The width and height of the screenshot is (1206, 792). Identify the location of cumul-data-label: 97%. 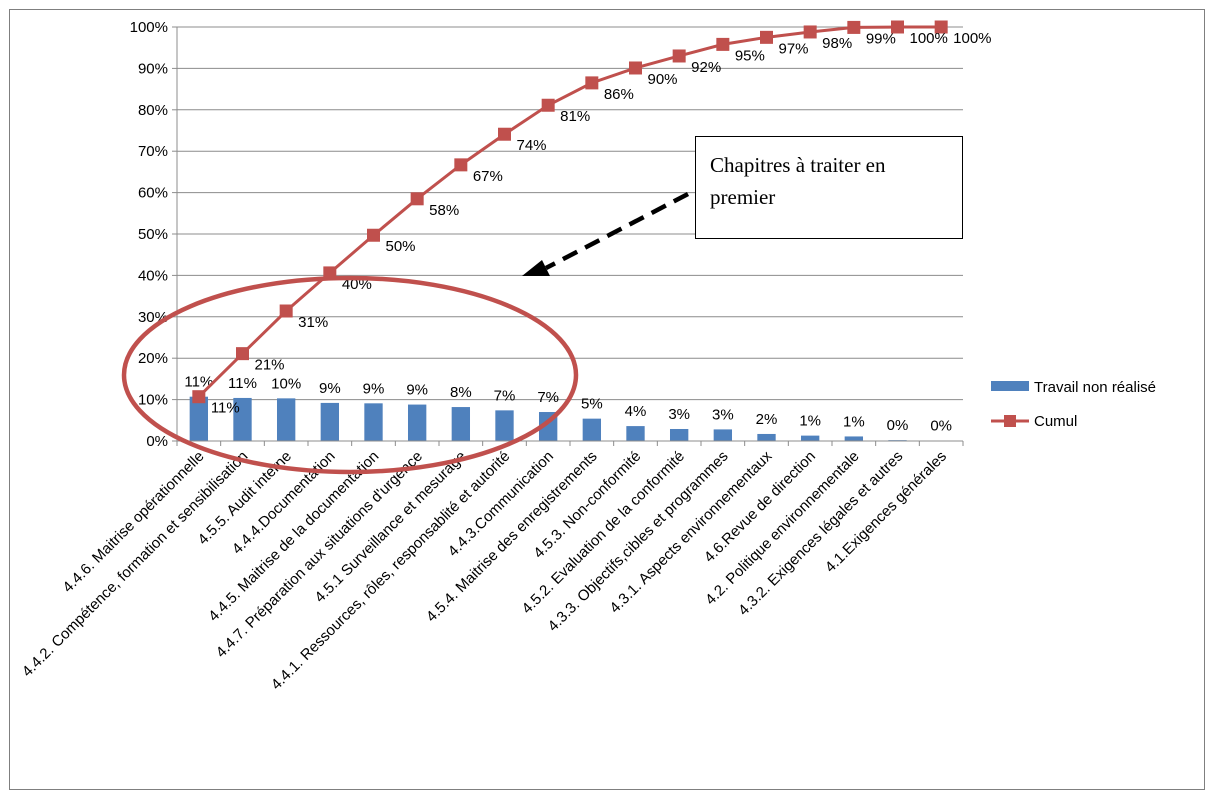
(794, 48).